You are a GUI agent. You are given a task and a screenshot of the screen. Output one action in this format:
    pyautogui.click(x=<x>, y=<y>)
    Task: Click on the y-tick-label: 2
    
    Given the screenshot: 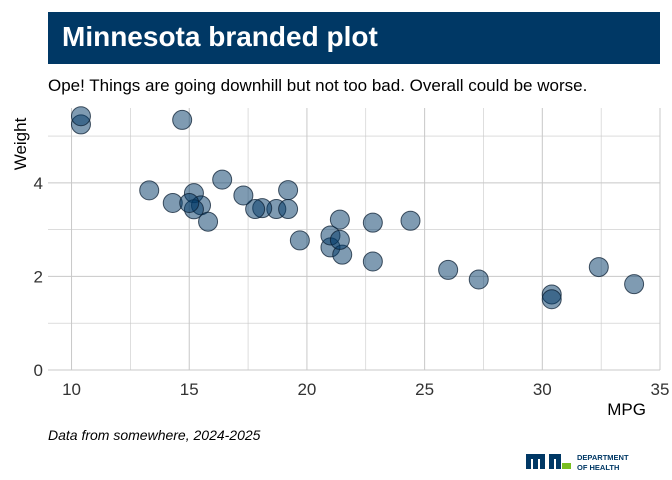 What is the action you would take?
    pyautogui.click(x=38, y=276)
    